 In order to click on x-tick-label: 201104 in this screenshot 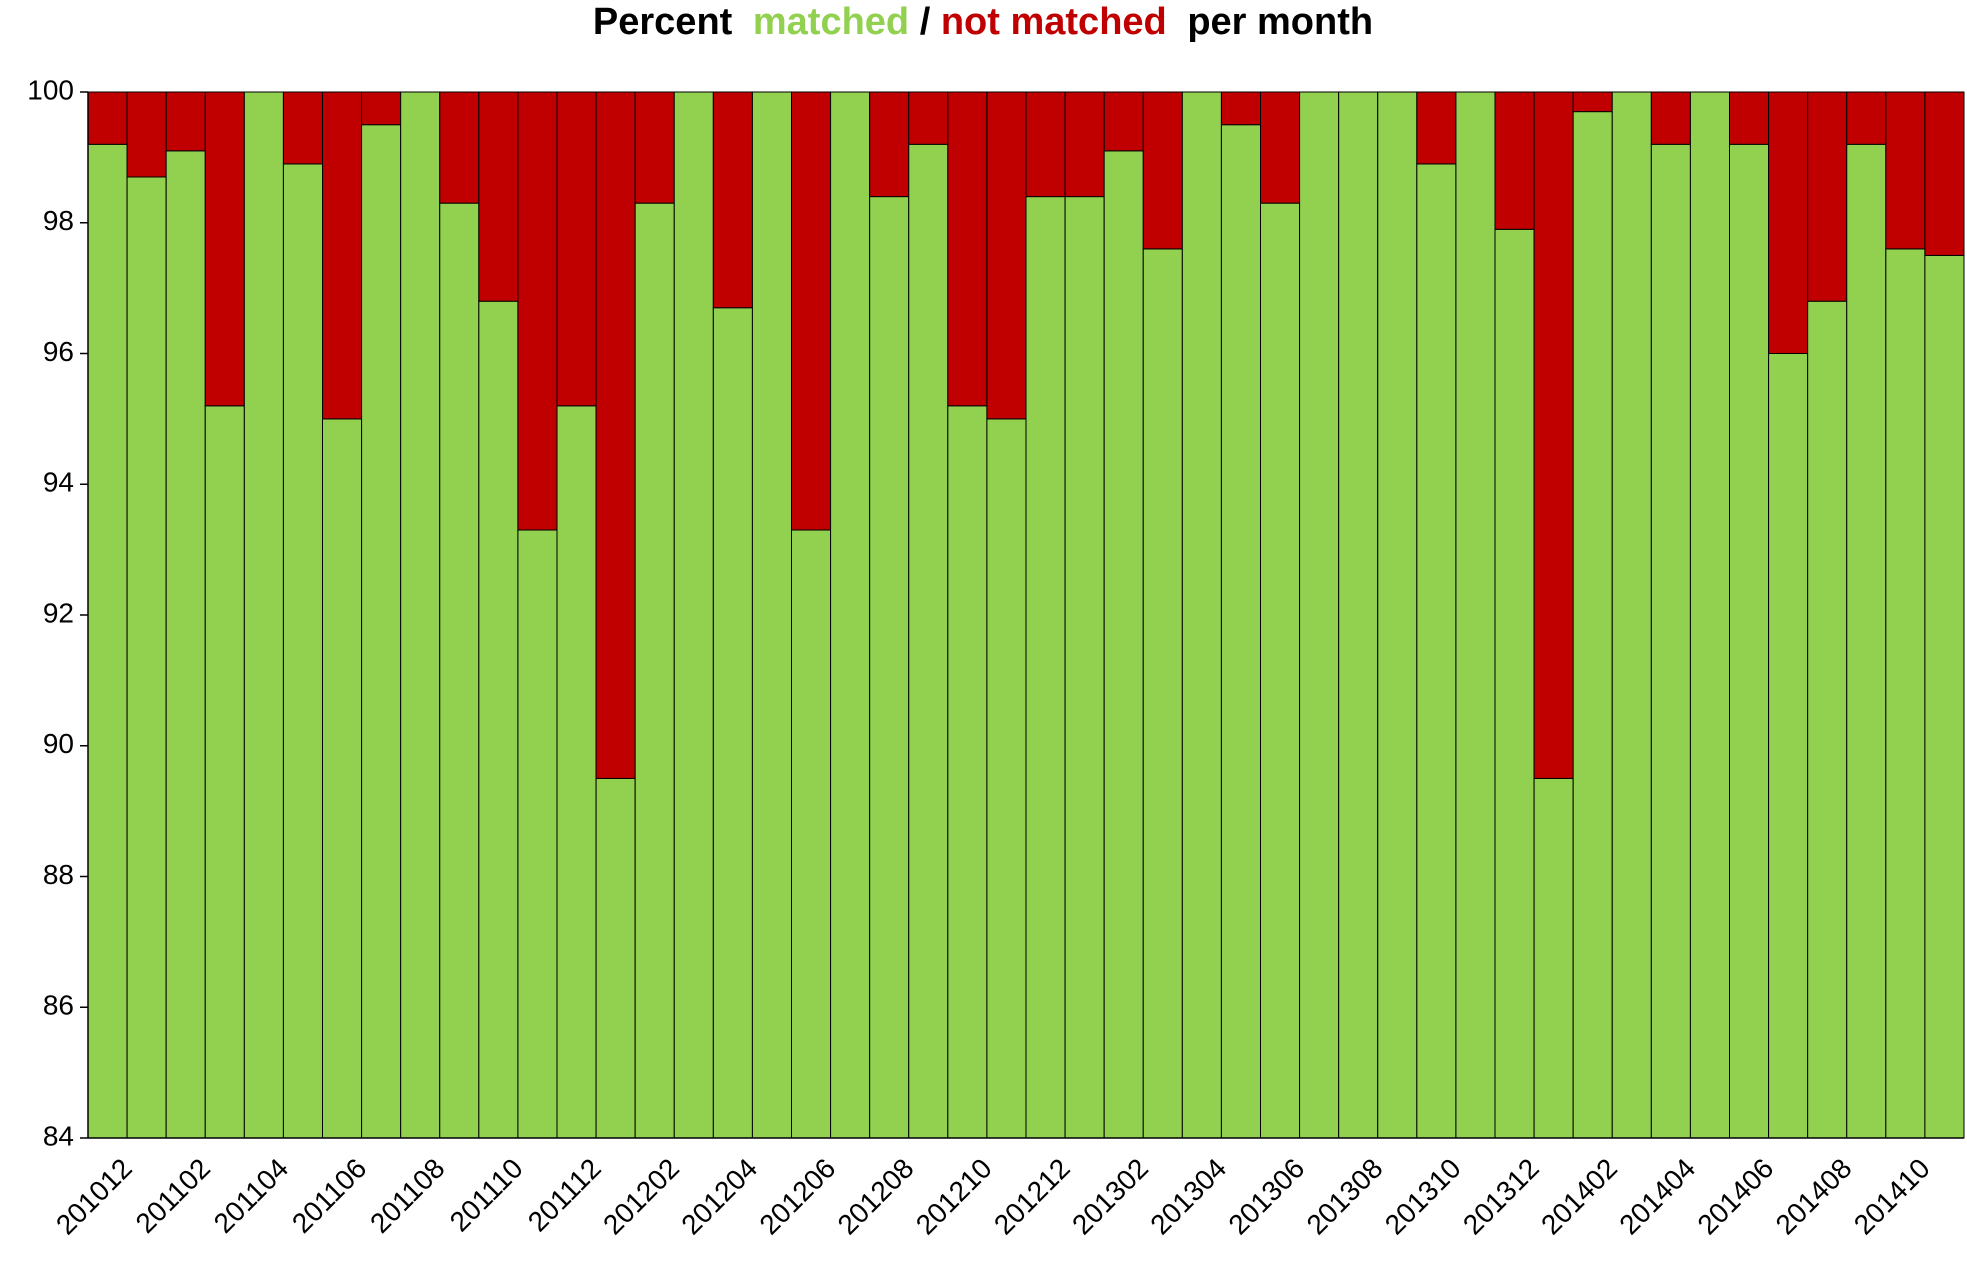, I will do `click(251, 1195)`.